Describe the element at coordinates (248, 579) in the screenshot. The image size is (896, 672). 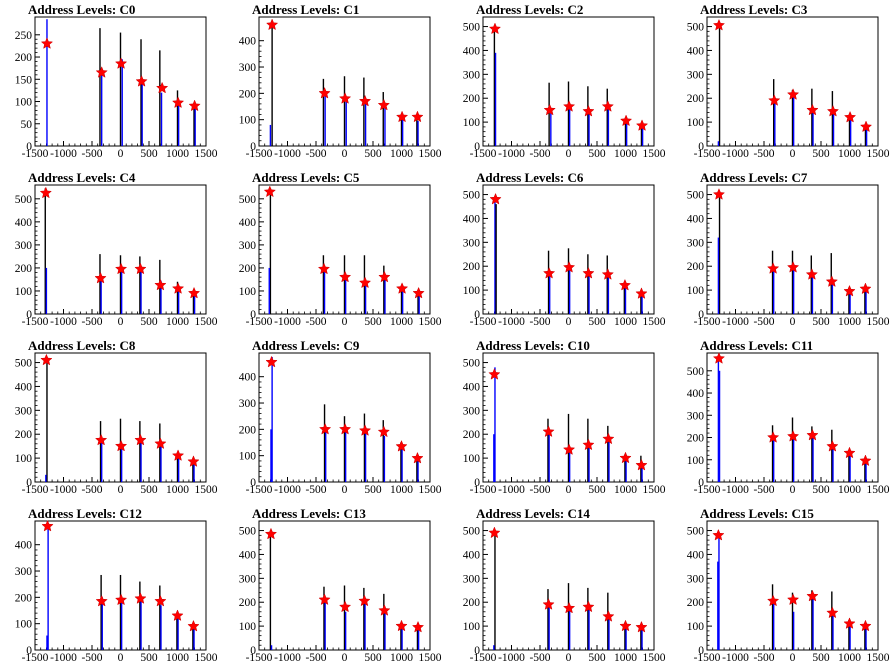
I see `y-tick-label: 300` at that location.